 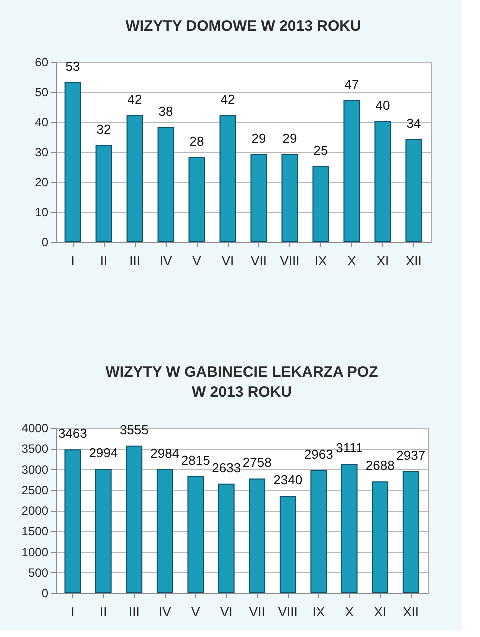 I want to click on data-label: 3111, so click(x=350, y=448).